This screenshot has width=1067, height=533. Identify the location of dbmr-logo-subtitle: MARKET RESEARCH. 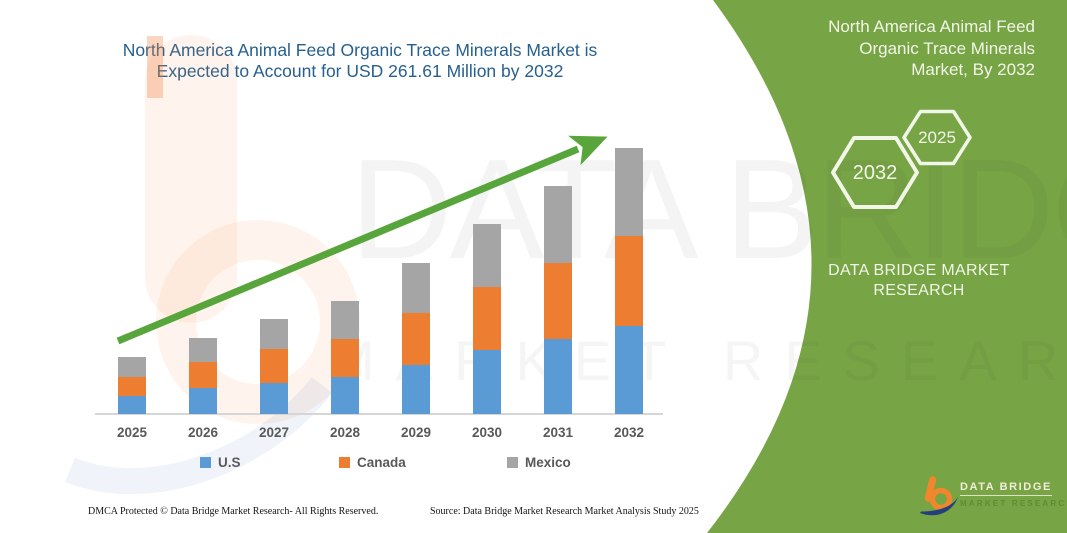
(1013, 503).